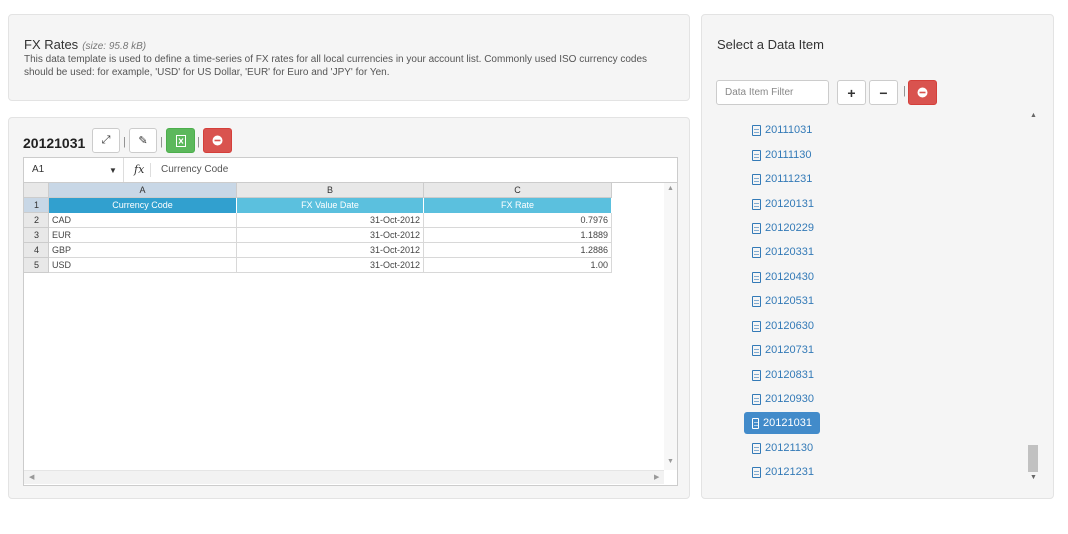 This screenshot has width=1068, height=534. I want to click on list-item-label: 20120331, so click(789, 252).